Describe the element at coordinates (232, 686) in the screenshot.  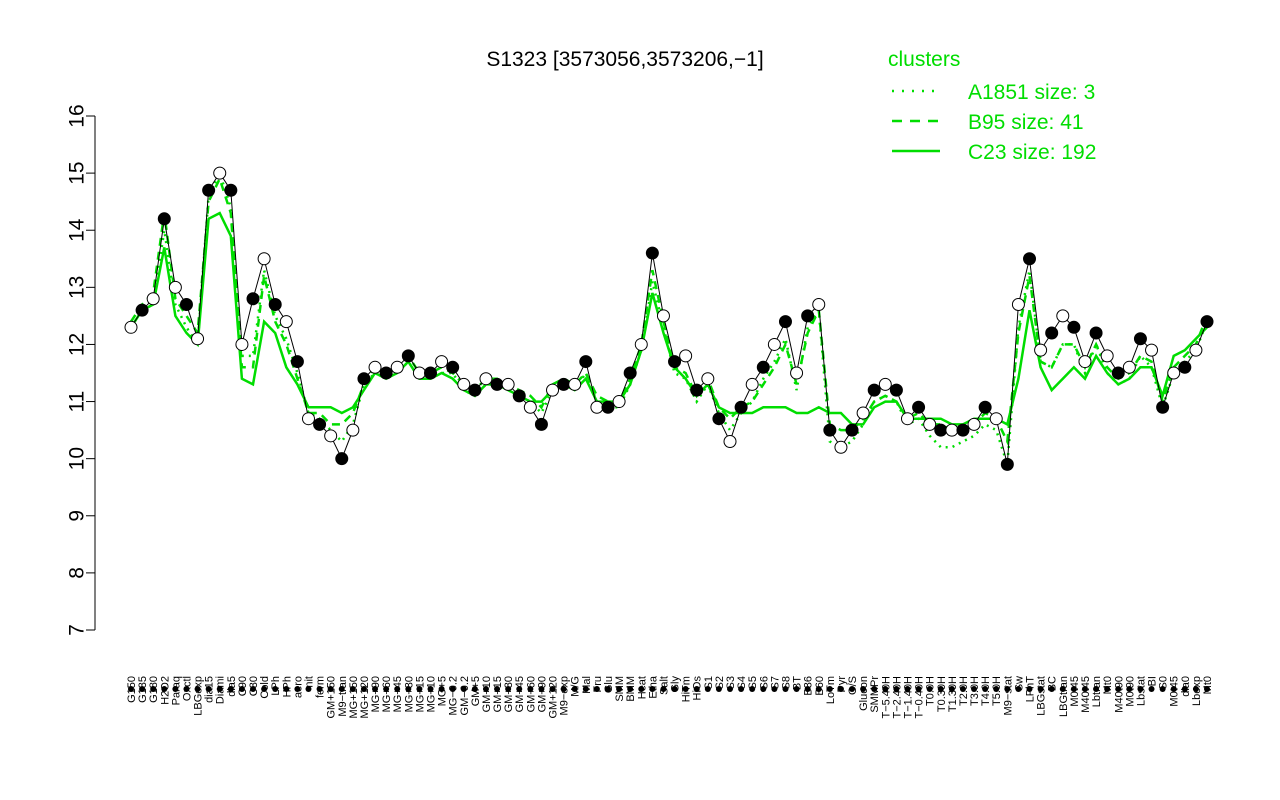
I see `x-tick-label: dia5` at that location.